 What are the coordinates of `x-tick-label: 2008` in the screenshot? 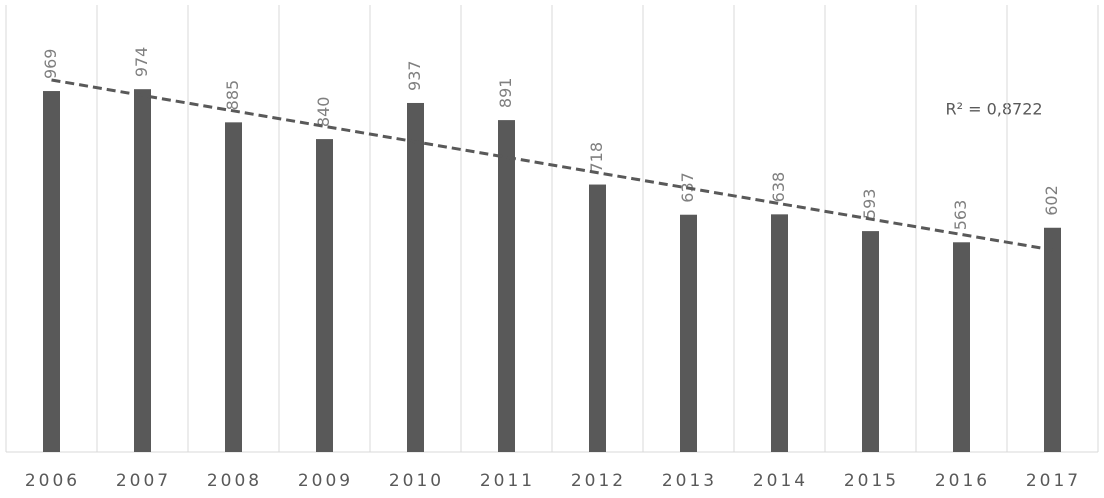 It's located at (234, 481).